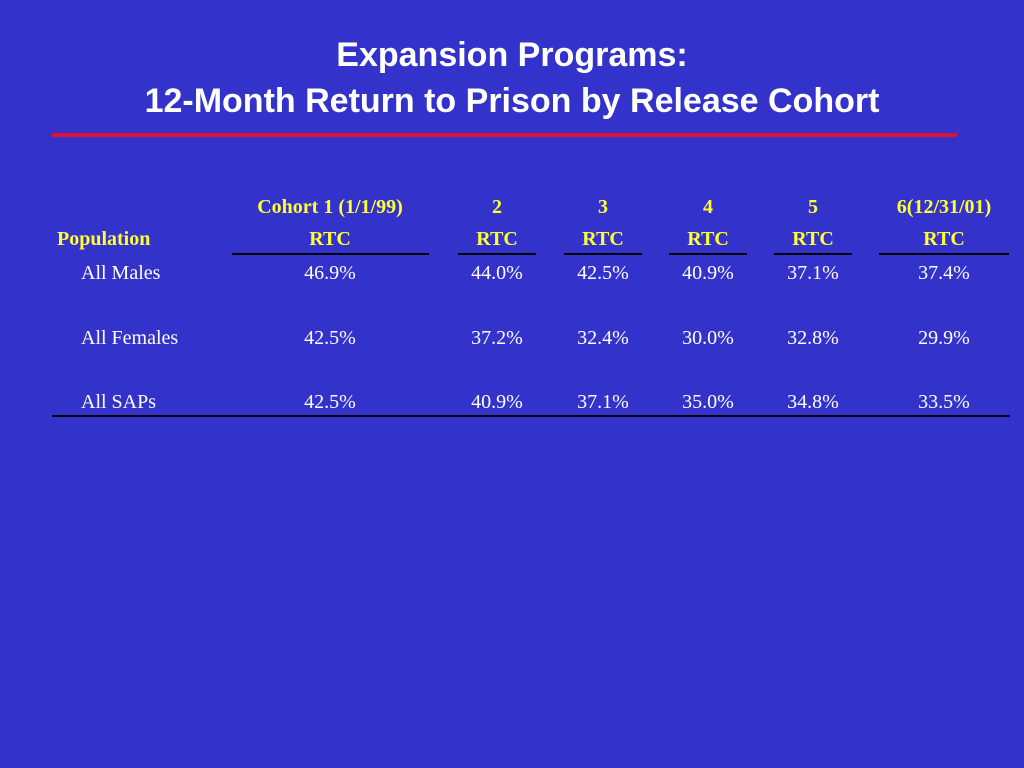 The image size is (1024, 768). Describe the element at coordinates (708, 239) in the screenshot. I see `rtc-header-4: RTC` at that location.